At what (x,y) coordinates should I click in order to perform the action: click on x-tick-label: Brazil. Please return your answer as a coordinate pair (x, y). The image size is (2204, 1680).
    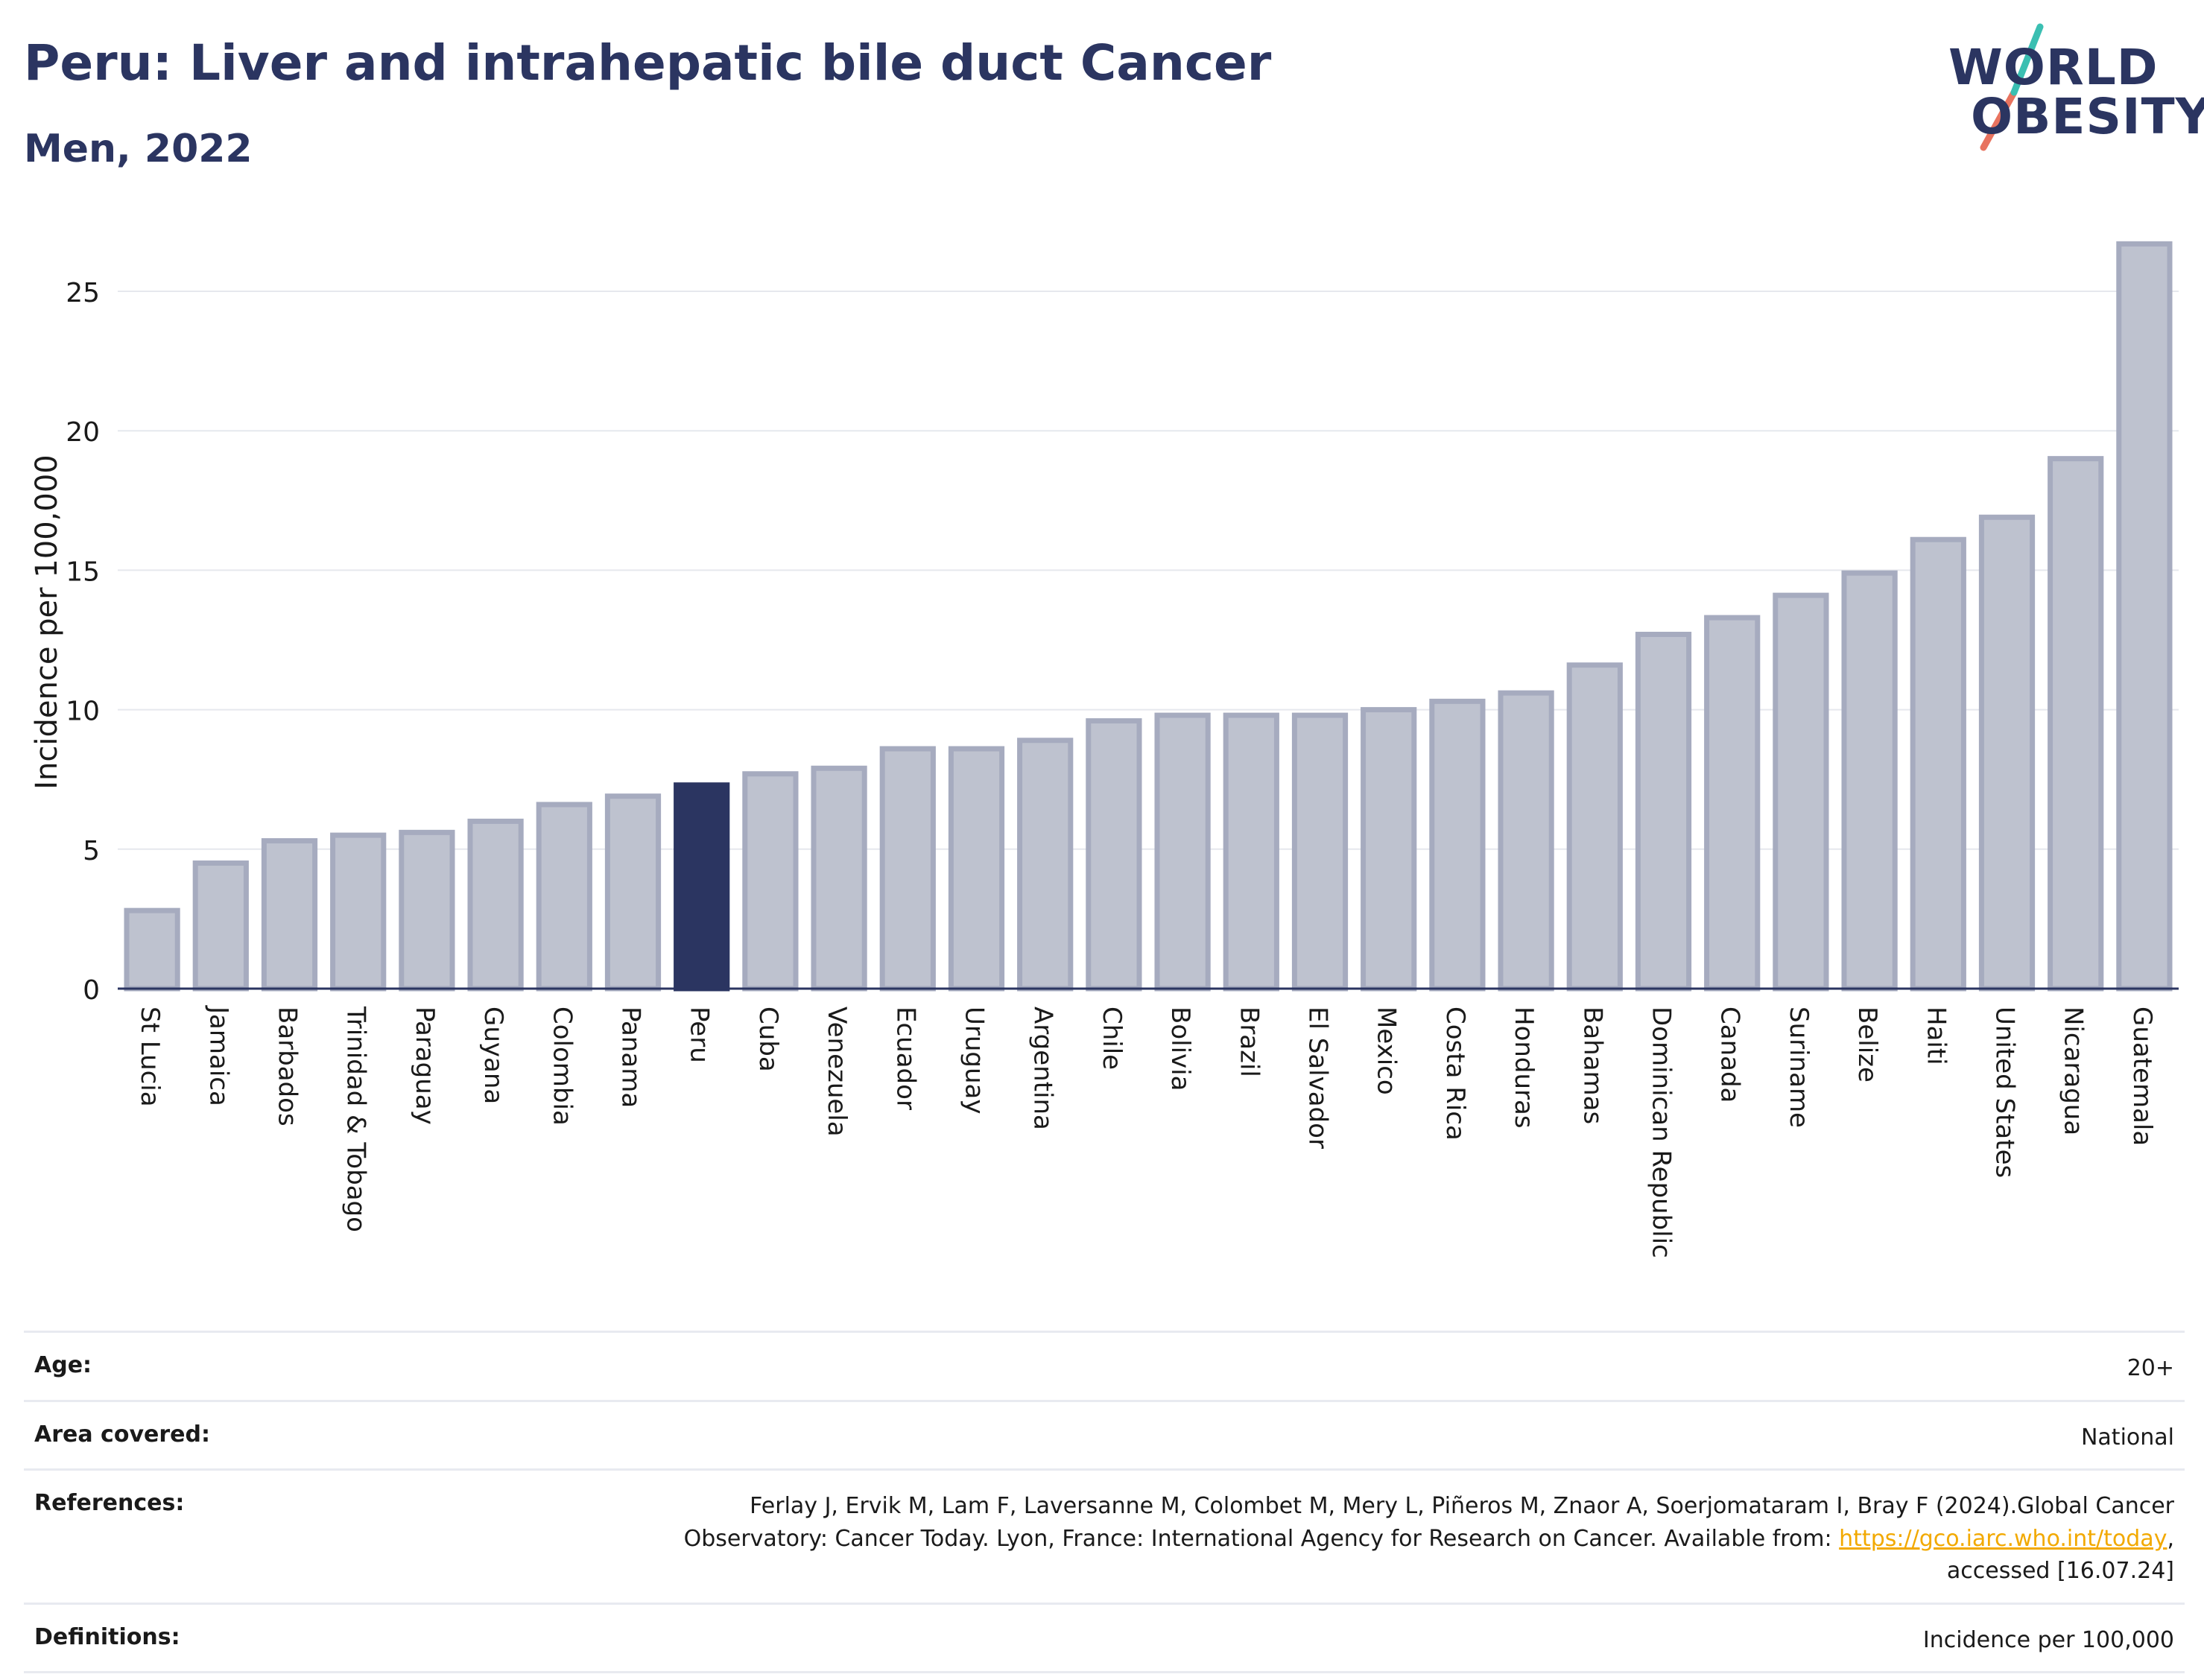
    Looking at the image, I should click on (1249, 1042).